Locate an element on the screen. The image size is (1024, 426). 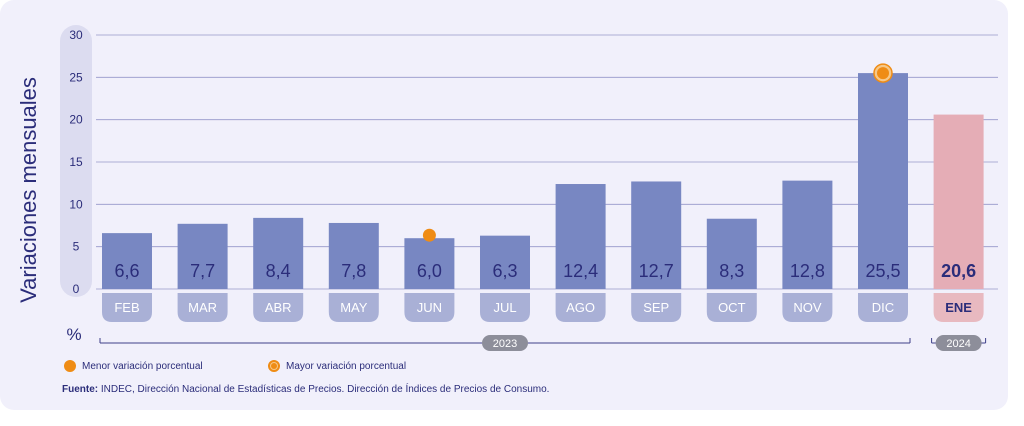
x-tick-label: MAR is located at coordinates (202, 307).